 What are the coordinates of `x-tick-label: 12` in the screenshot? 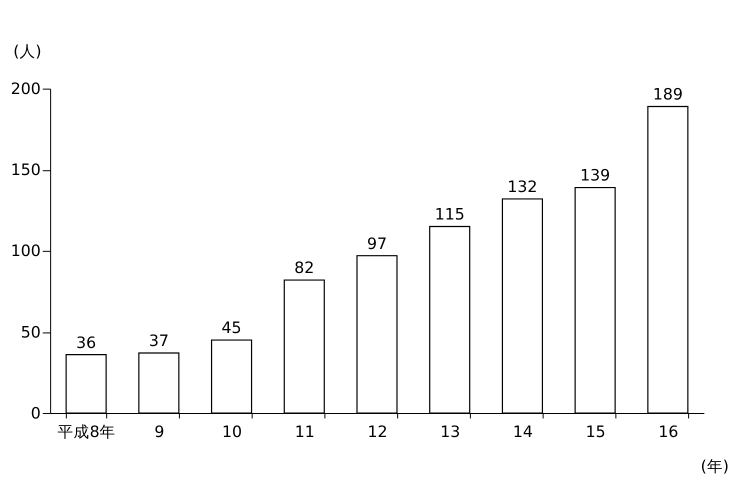 It's located at (377, 432).